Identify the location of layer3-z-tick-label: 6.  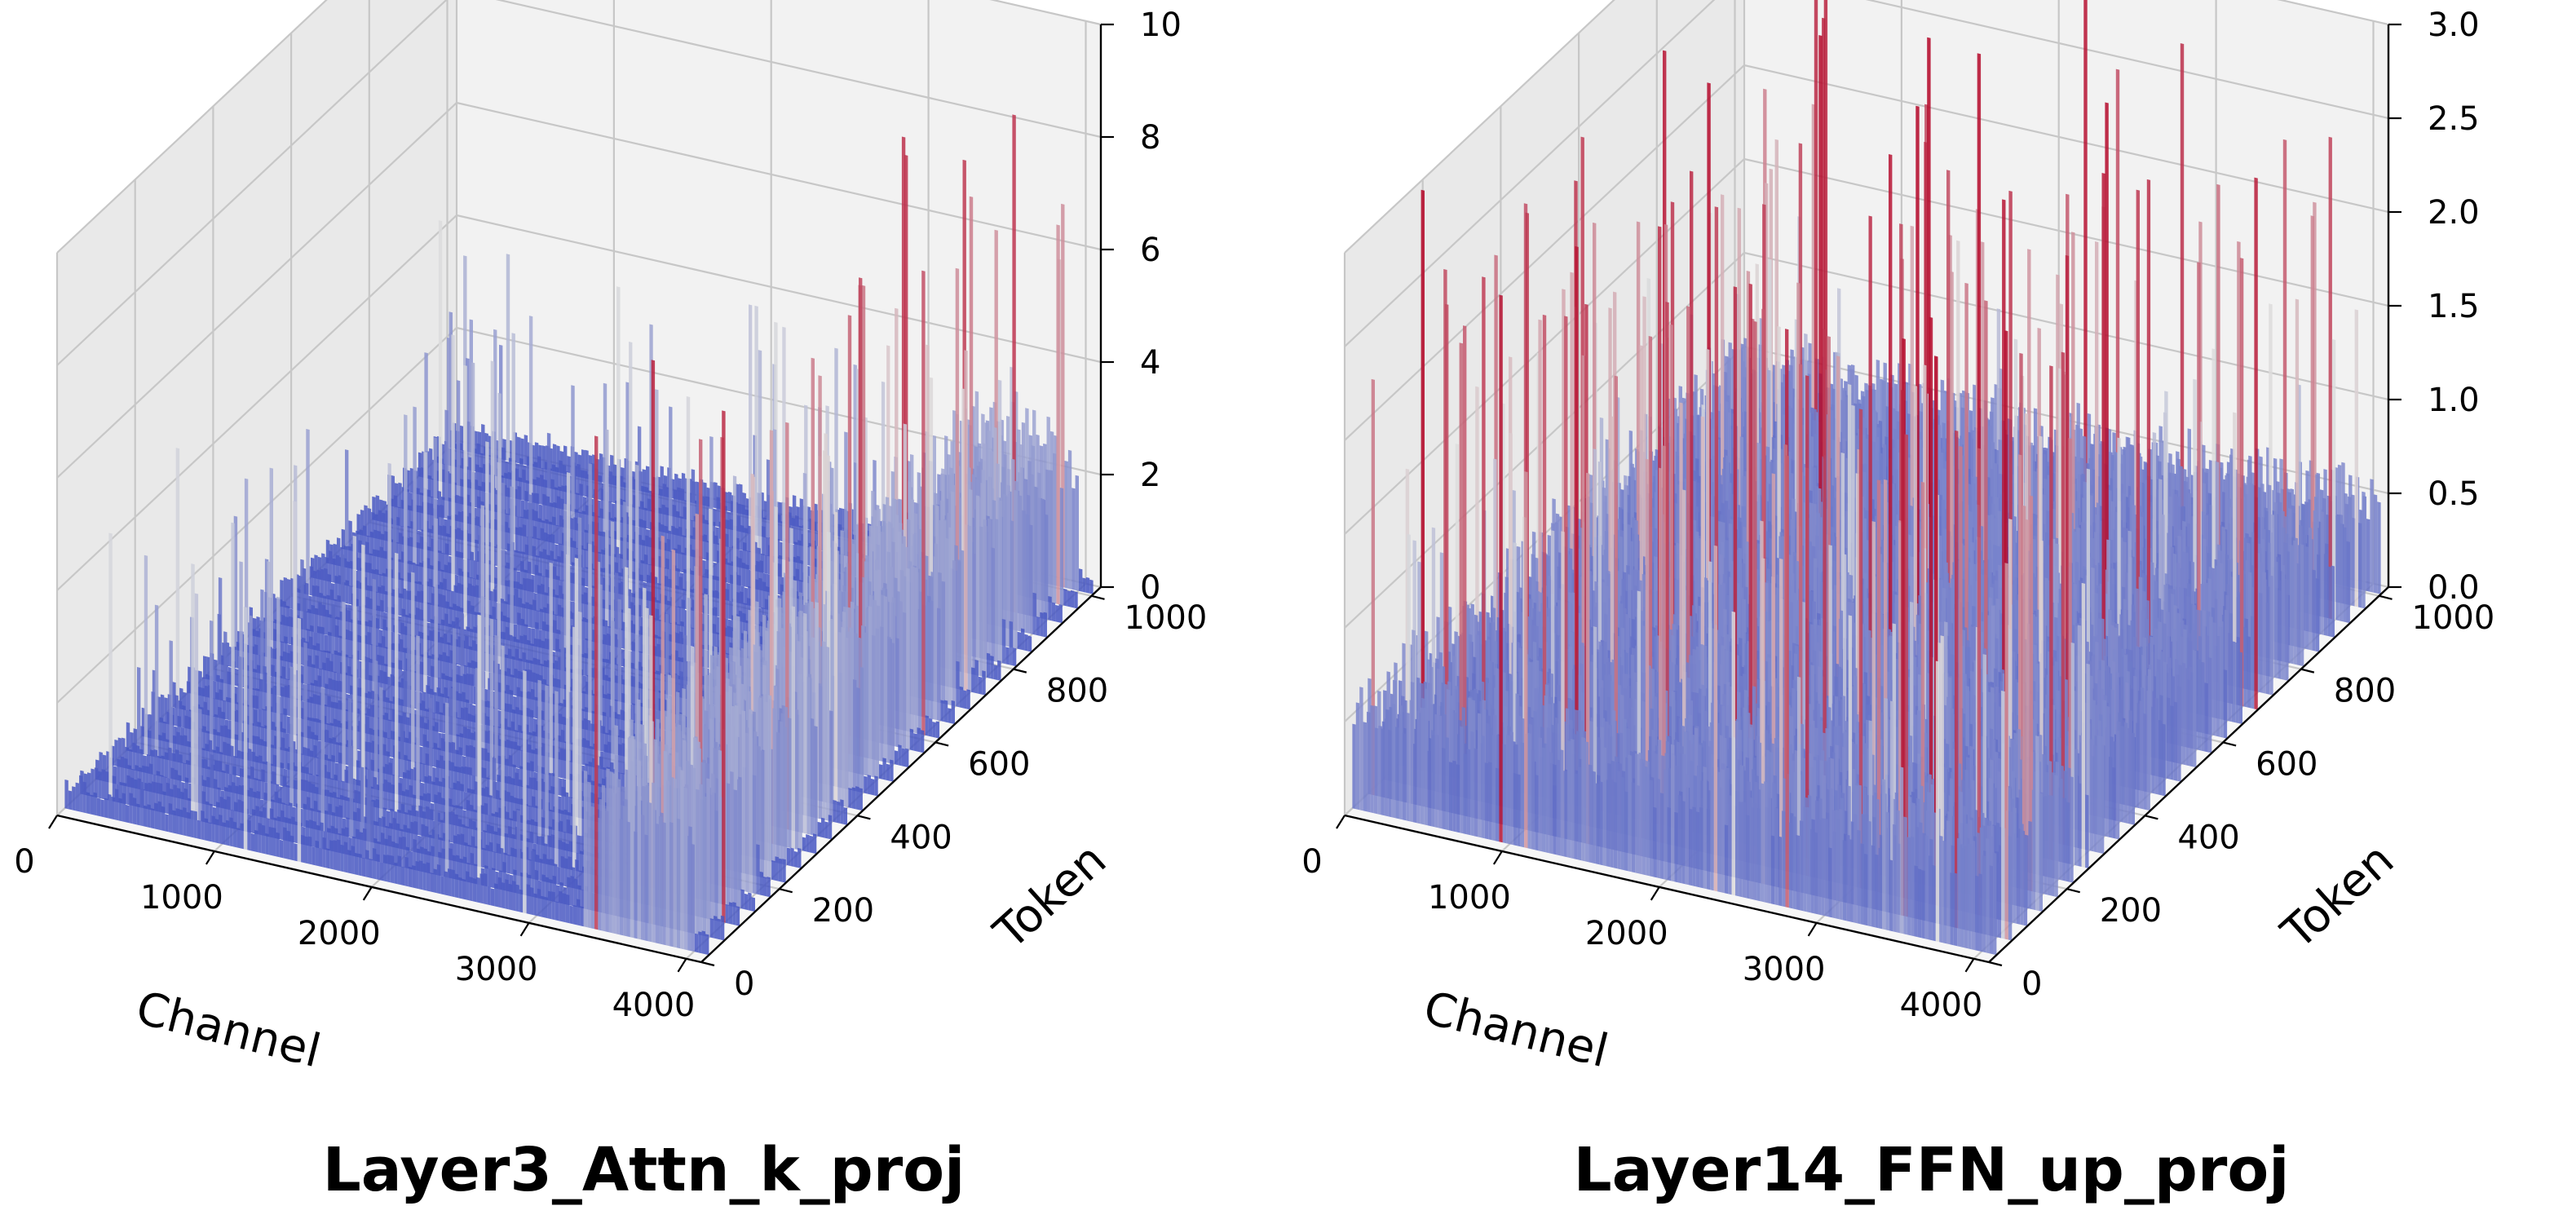
(1150, 251).